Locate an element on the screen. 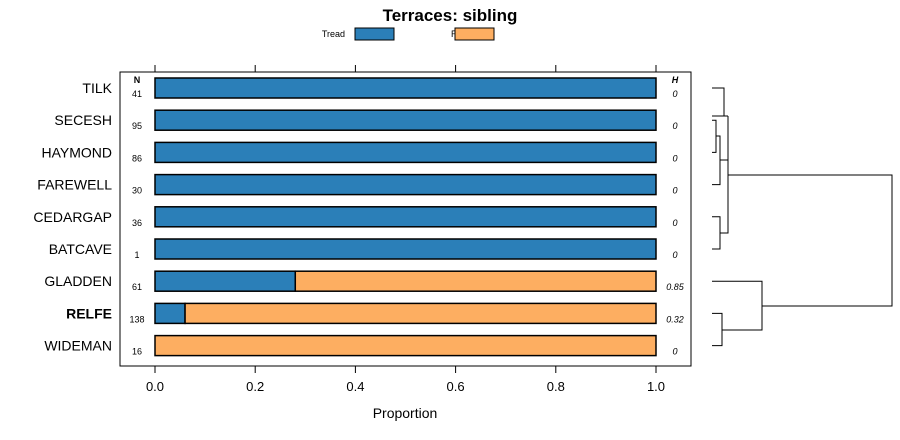 This screenshot has width=900, height=440. row-wideman: WIDEMAN 16 0 is located at coordinates (361, 345).